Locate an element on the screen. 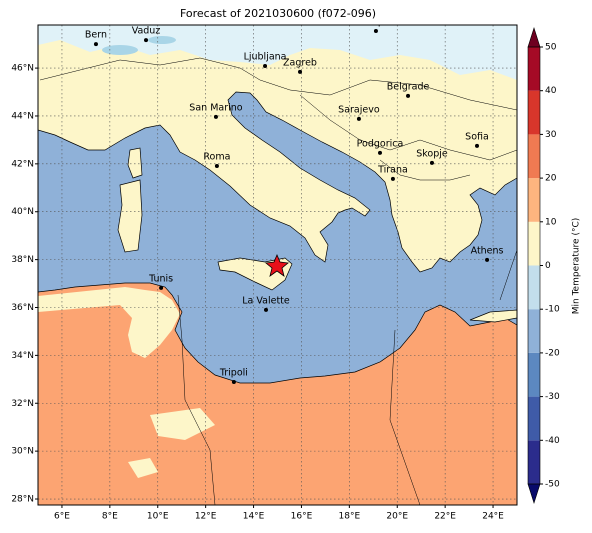 This screenshot has height=533, width=592. colorbar-tick-label: 30 is located at coordinates (551, 135).